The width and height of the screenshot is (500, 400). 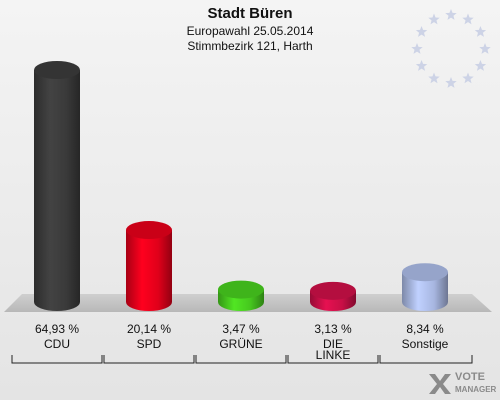 I want to click on chart-district: Stimmbezirk 121, Harth, so click(x=250, y=46).